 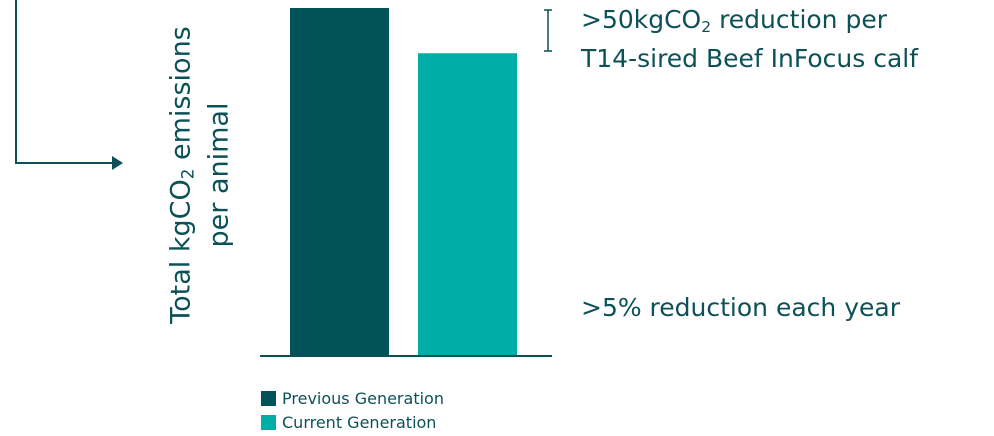 What do you see at coordinates (117, 163) in the screenshot?
I see `arrow-head-icon` at bounding box center [117, 163].